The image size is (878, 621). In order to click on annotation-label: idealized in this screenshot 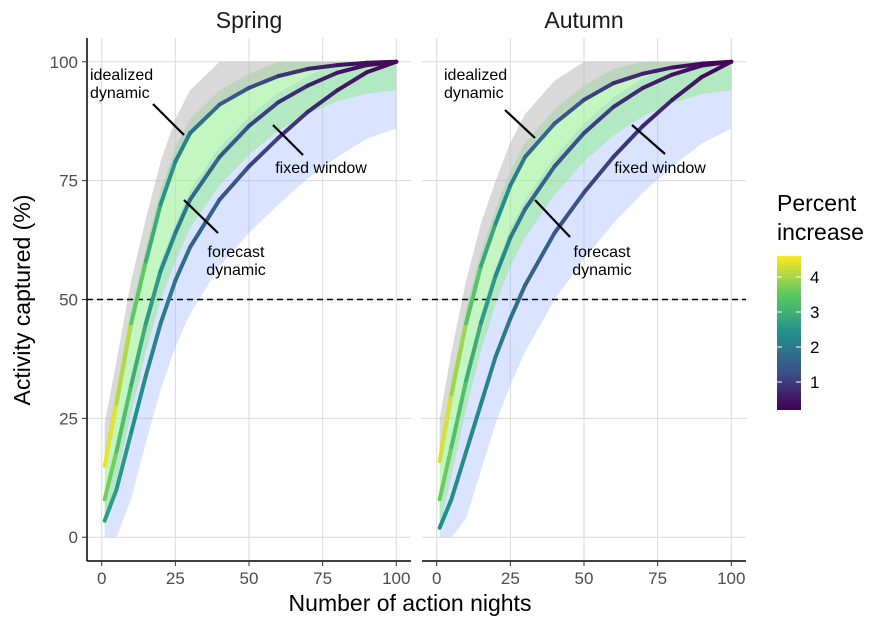, I will do `click(475, 75)`.